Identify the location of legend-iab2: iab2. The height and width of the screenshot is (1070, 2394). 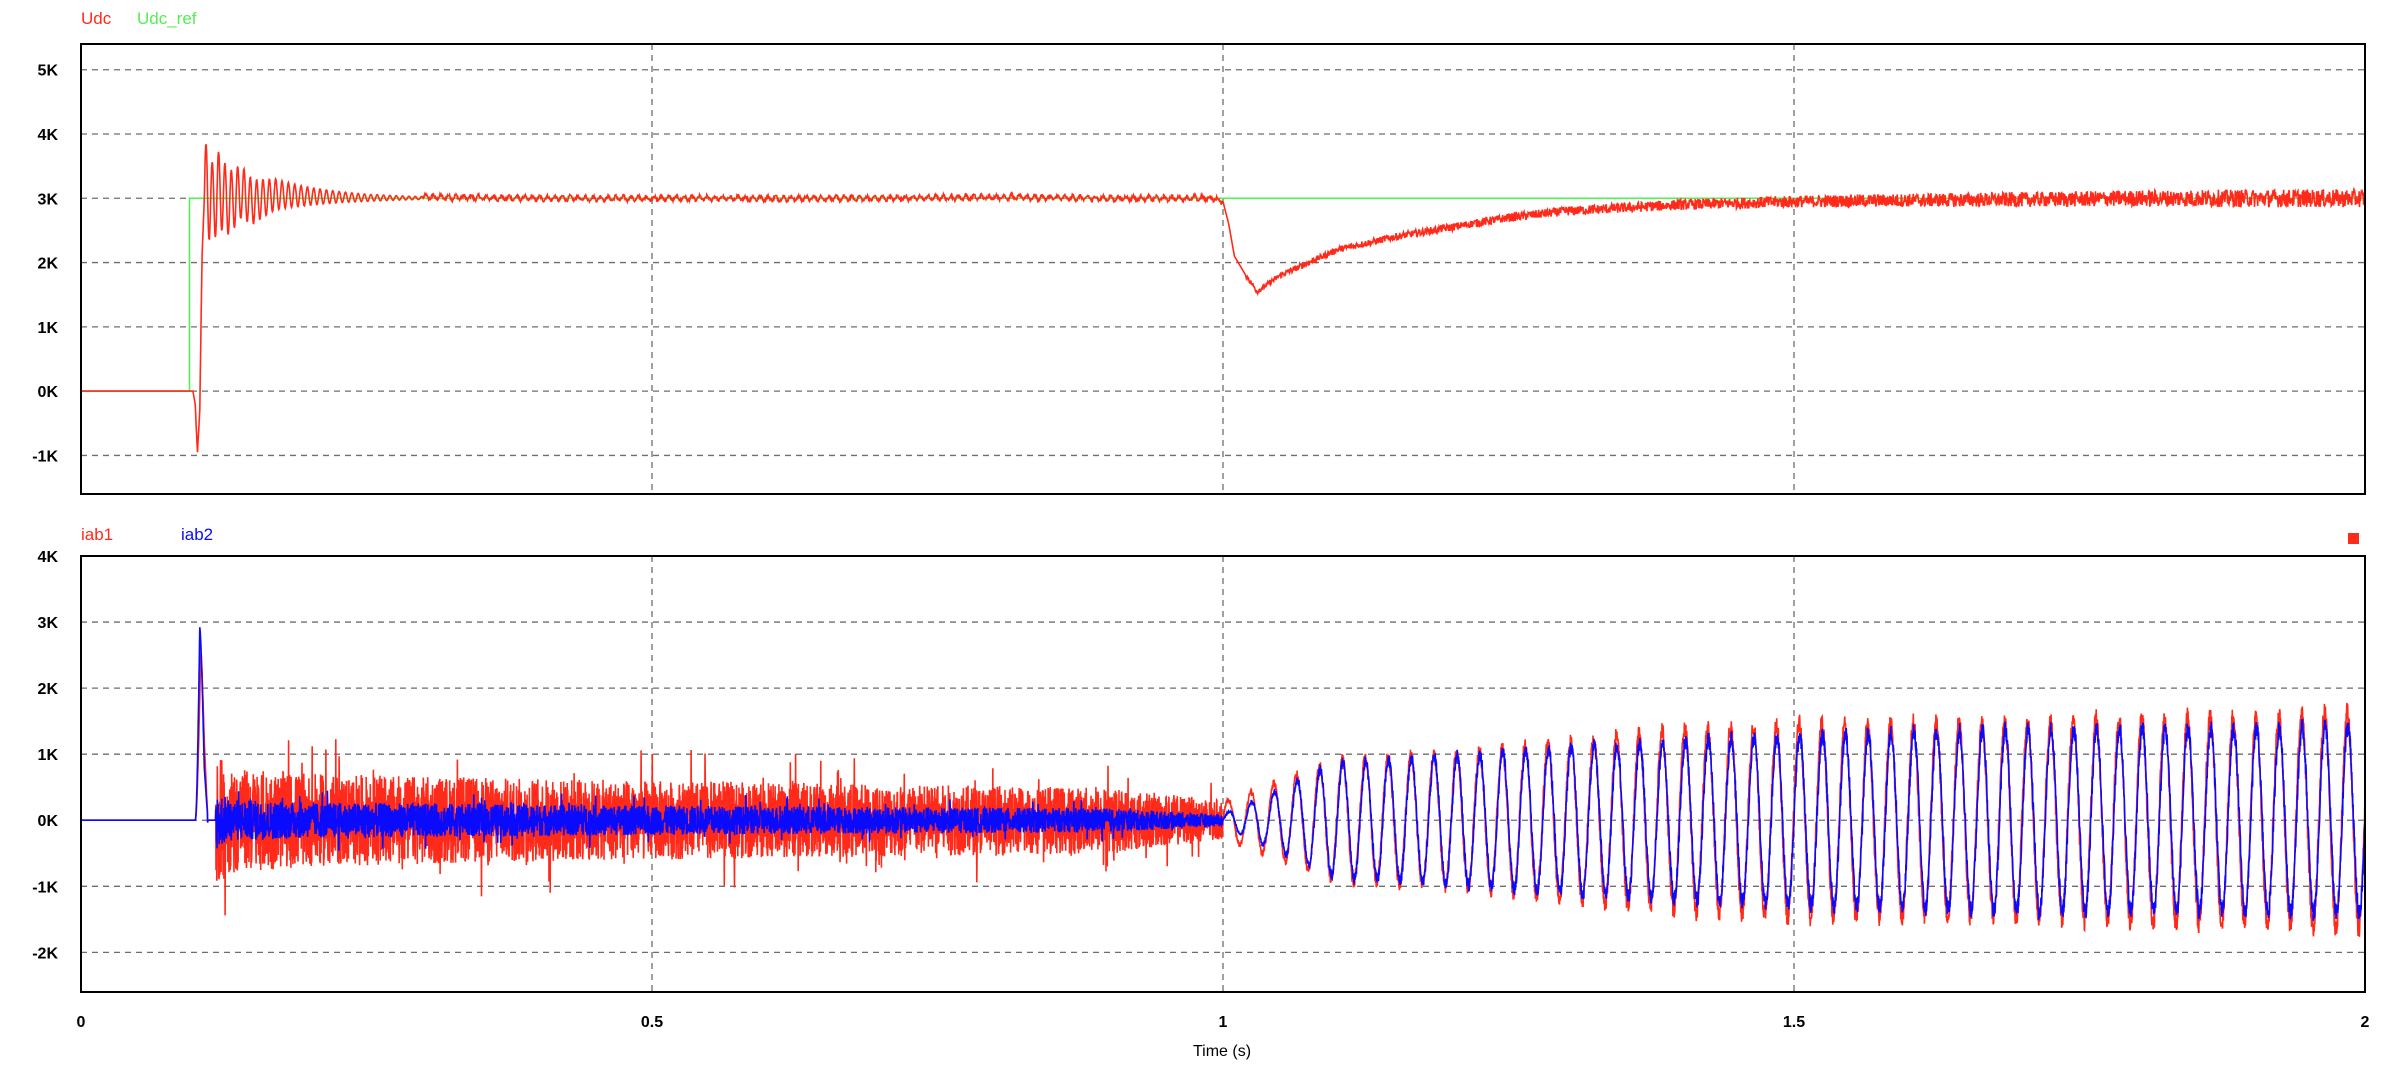
(197, 534).